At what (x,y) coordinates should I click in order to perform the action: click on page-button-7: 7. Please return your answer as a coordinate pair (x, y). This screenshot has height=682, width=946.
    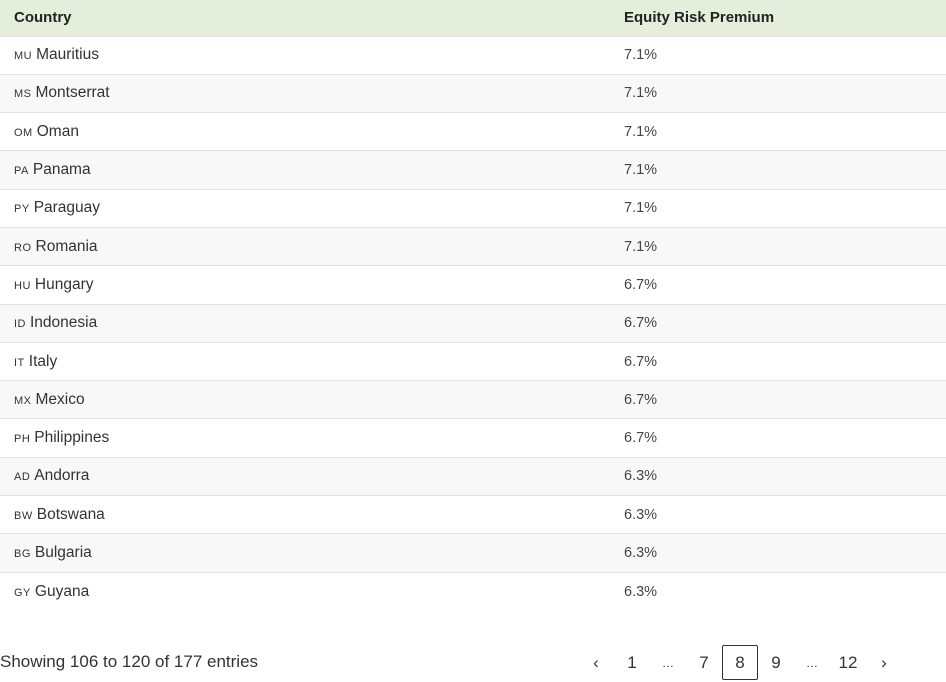
    Looking at the image, I should click on (704, 662).